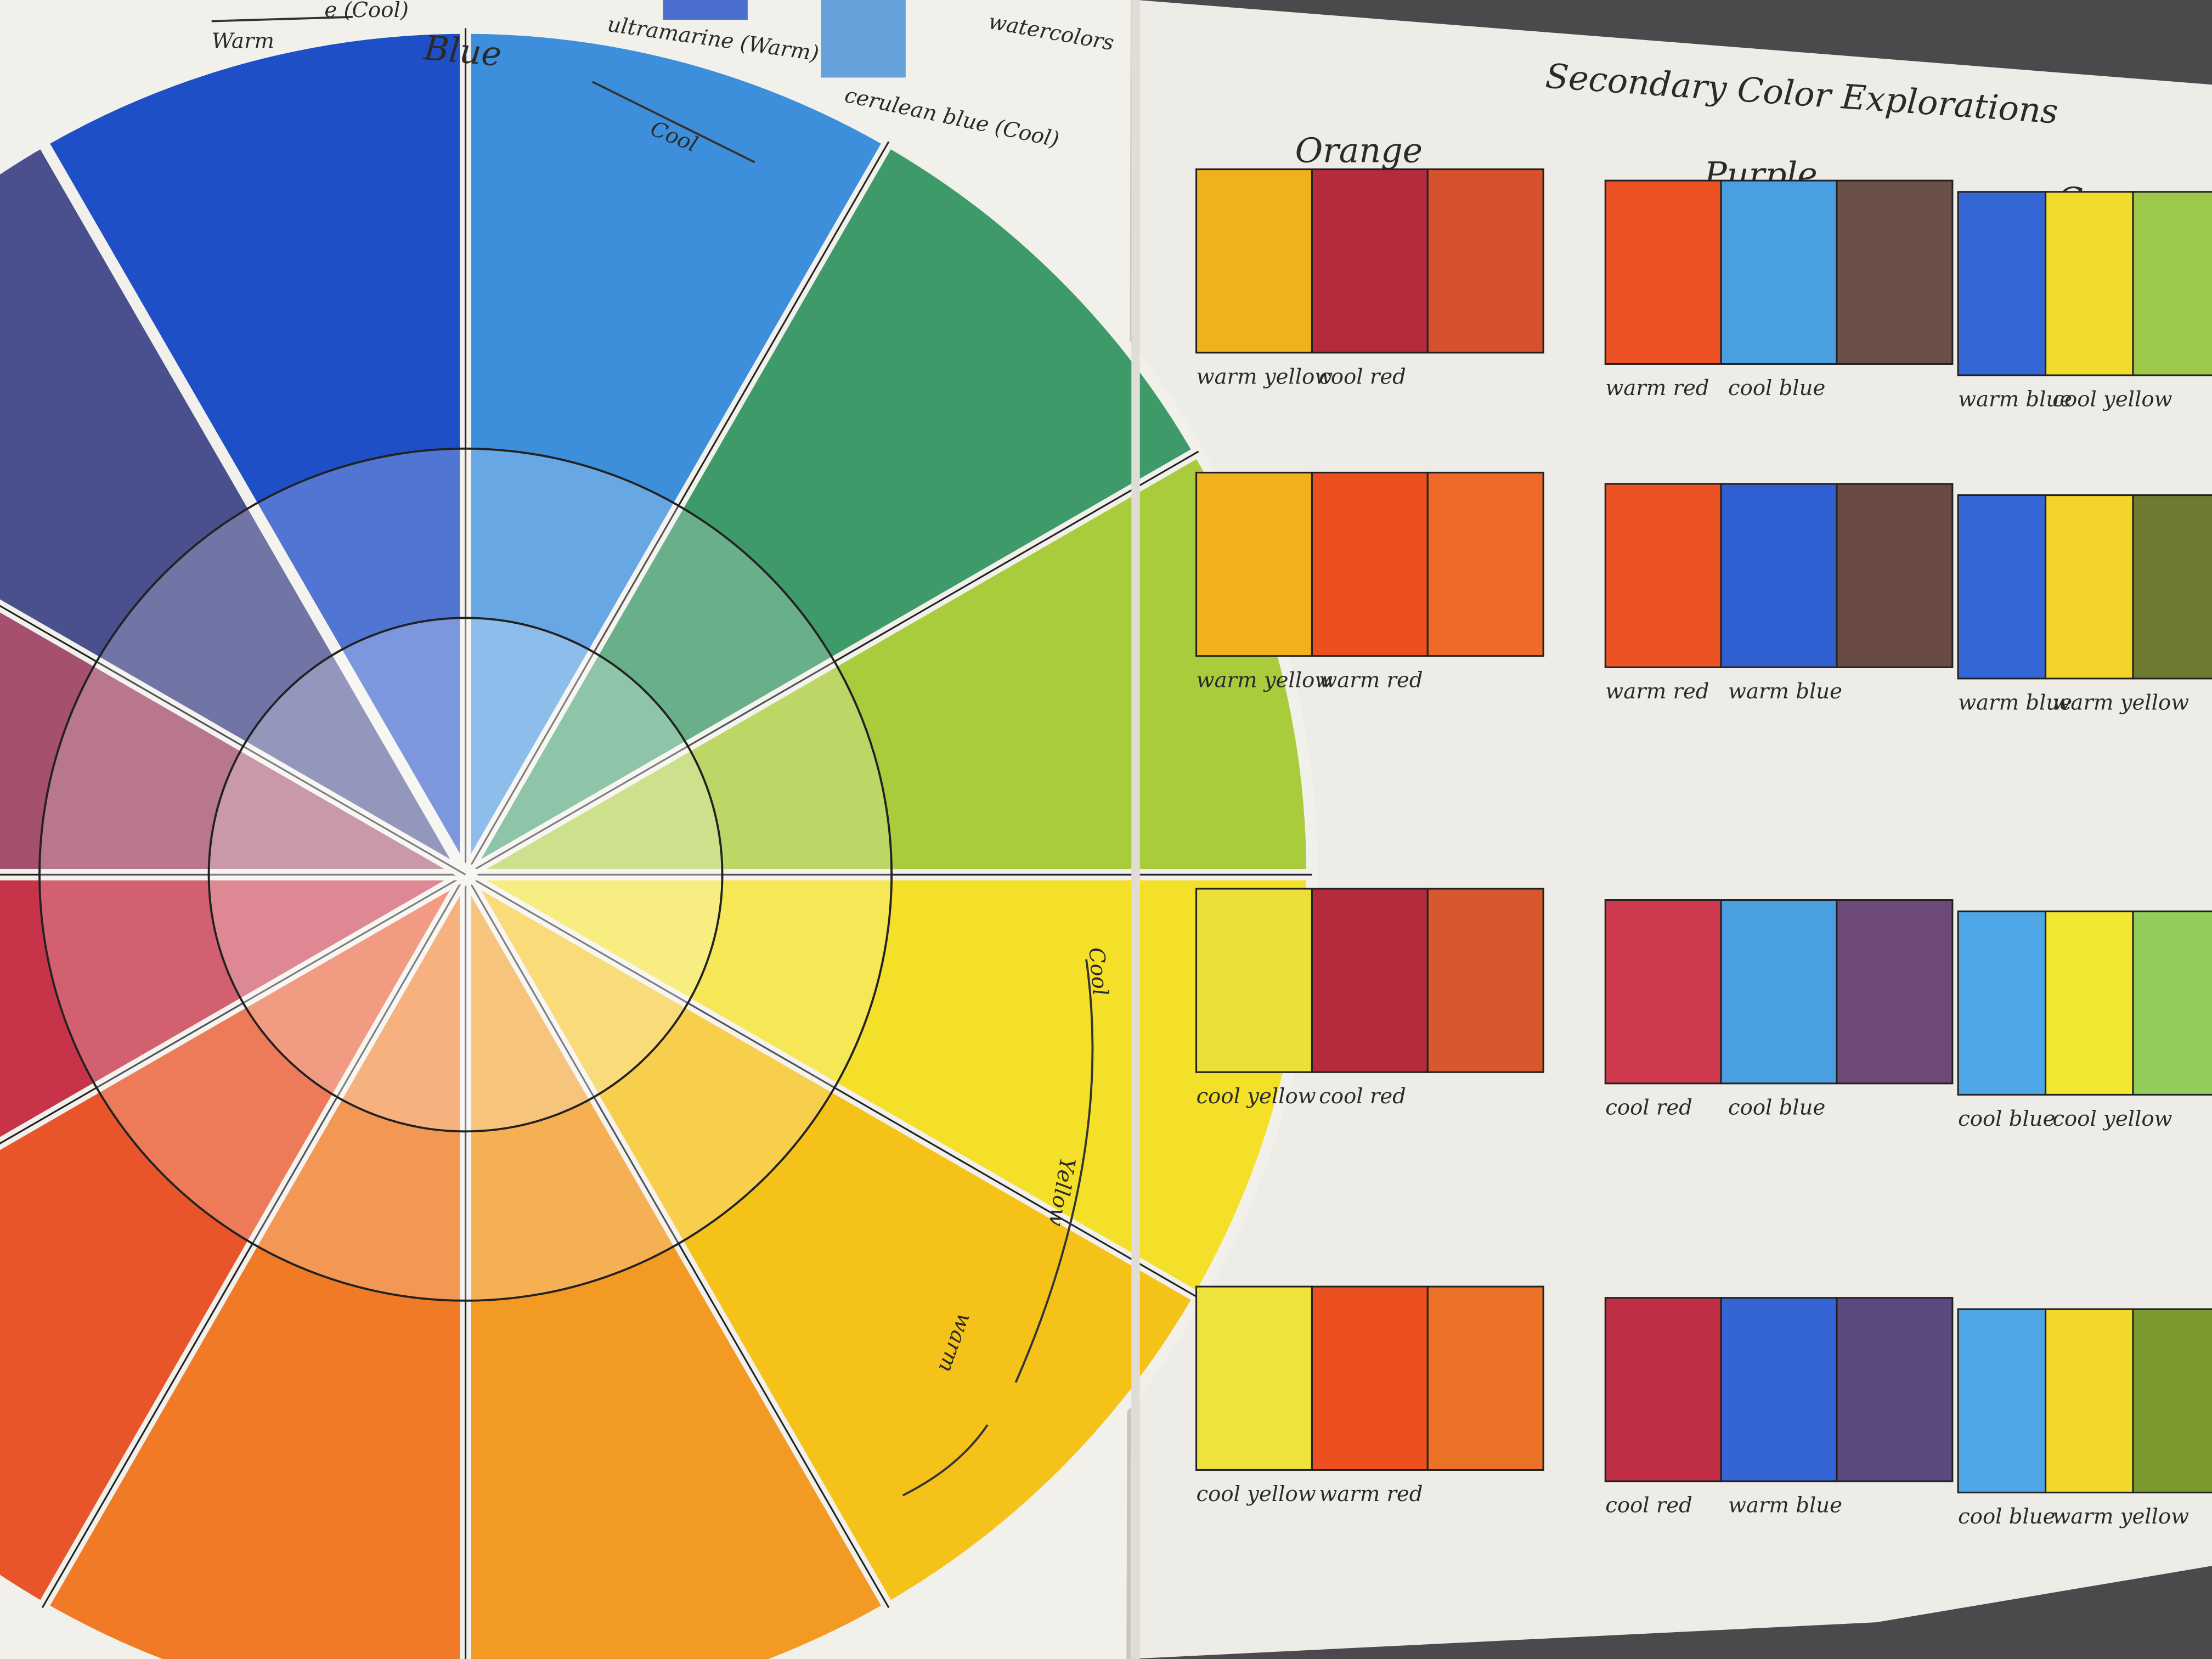  Describe the element at coordinates (366, 11) in the screenshot. I see `handwriting: e (Cool)` at that location.